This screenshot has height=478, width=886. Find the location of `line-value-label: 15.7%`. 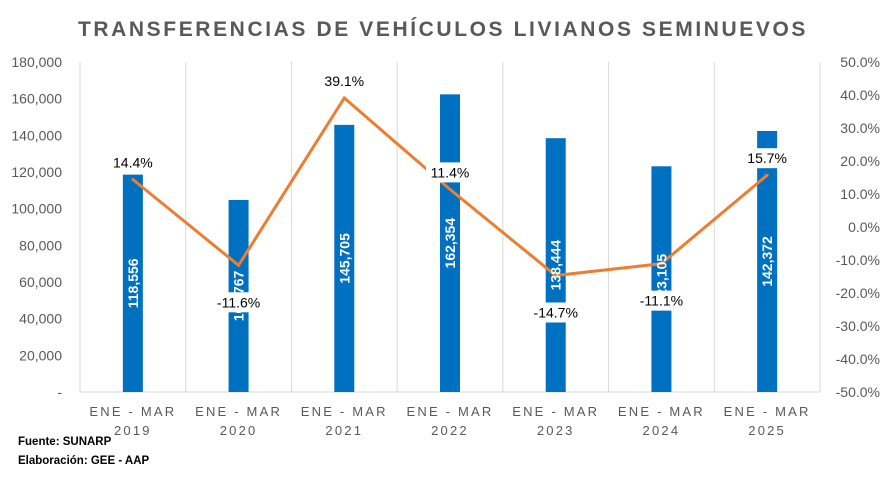

line-value-label: 15.7% is located at coordinates (767, 158).